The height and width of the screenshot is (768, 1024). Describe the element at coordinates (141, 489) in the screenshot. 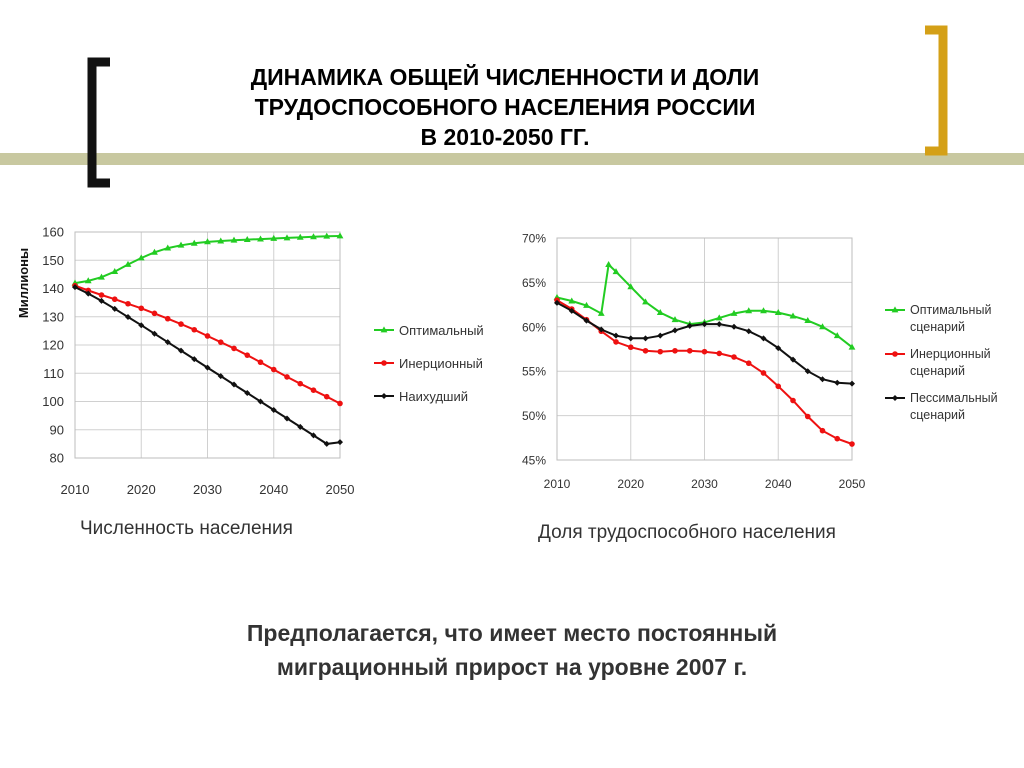

I see `pop-x-tick-label: 2020` at that location.